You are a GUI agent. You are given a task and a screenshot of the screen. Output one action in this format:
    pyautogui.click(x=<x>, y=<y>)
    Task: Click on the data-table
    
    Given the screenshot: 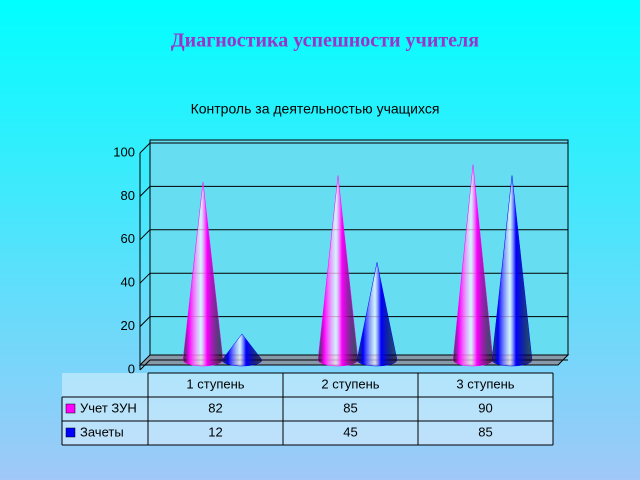 What is the action you would take?
    pyautogui.click(x=307, y=409)
    